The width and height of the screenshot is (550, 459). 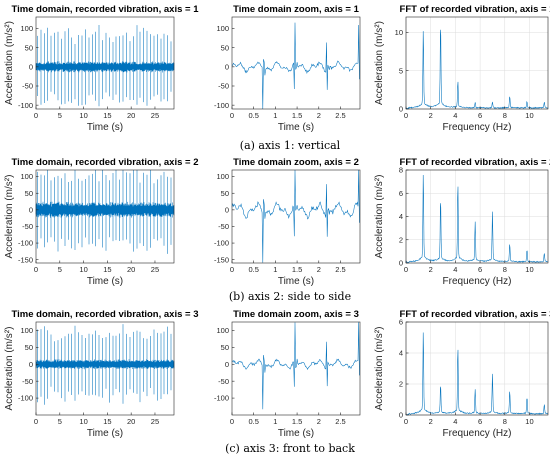 What do you see at coordinates (297, 115) in the screenshot?
I see `x-tick-label: 1.5` at bounding box center [297, 115].